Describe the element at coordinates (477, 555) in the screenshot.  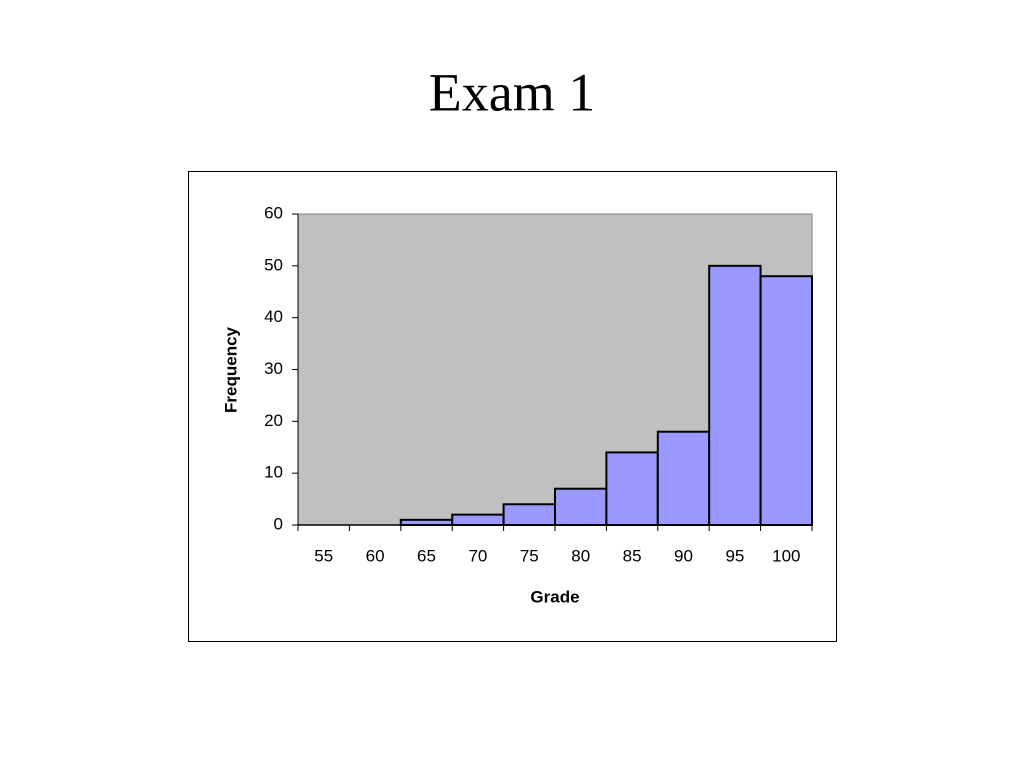
I see `x-tick-label: 70` at that location.